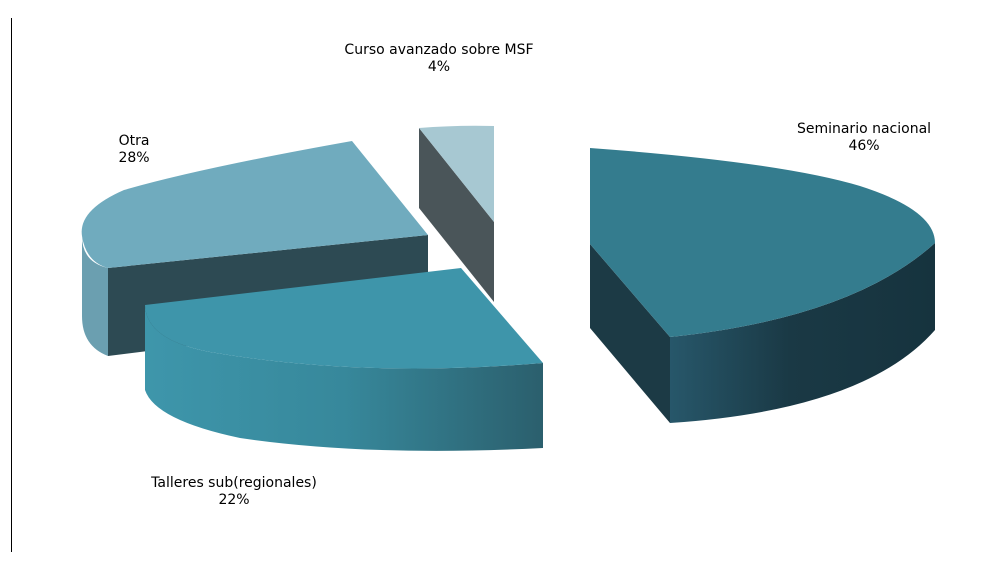 The width and height of the screenshot is (985, 562). I want to click on slice-label-curso-avanzado: Curso avanzado sobre MSF 4%, so click(438, 59).